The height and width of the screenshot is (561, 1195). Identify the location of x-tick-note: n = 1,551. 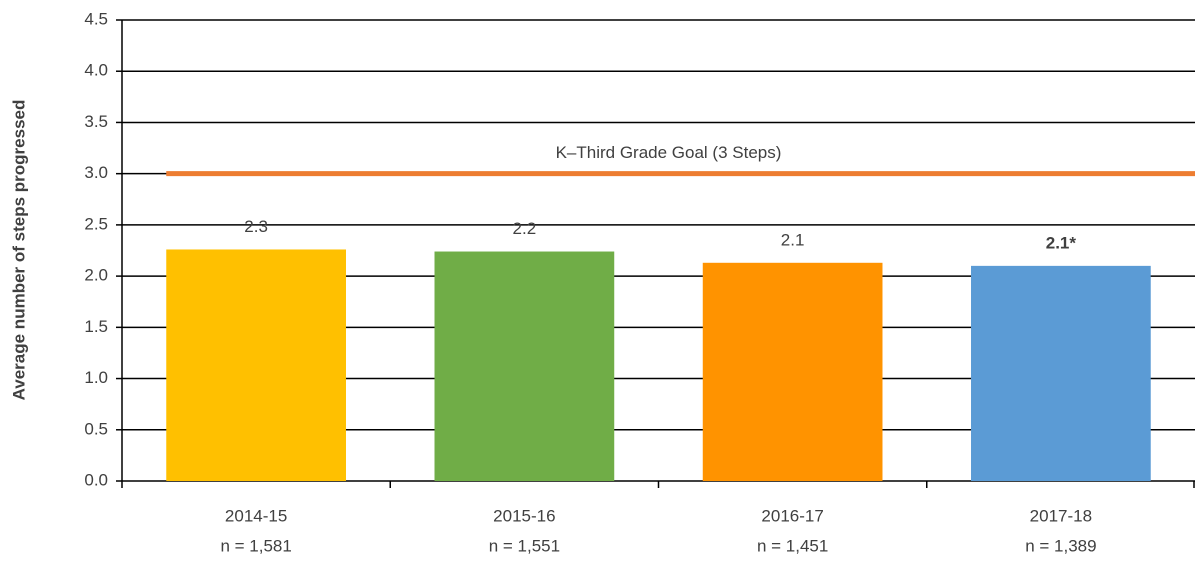
(524, 545).